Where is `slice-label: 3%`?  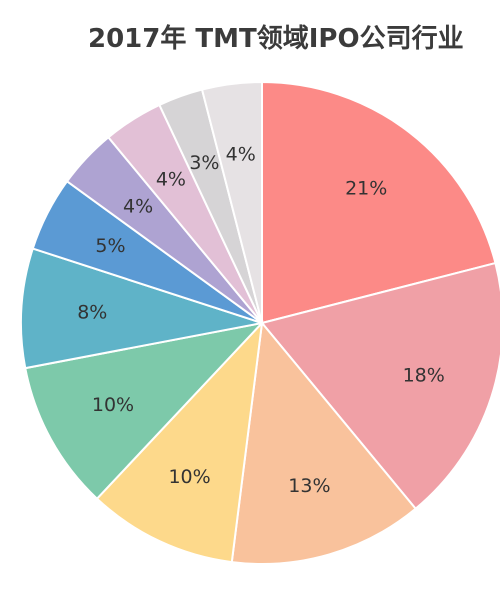 slice-label: 3% is located at coordinates (204, 163).